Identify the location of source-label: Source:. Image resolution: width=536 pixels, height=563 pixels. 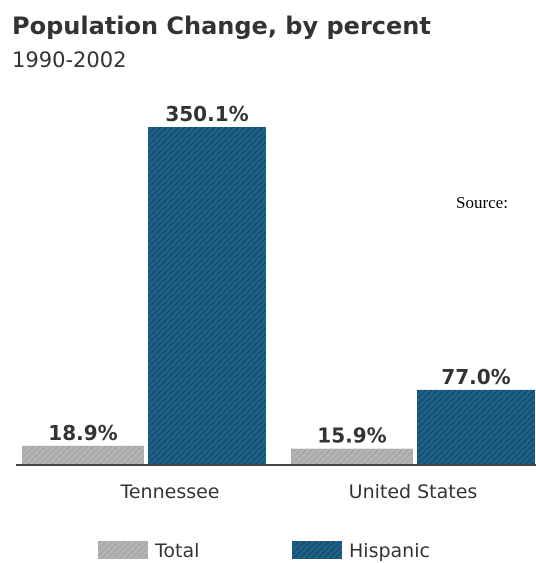
(482, 202).